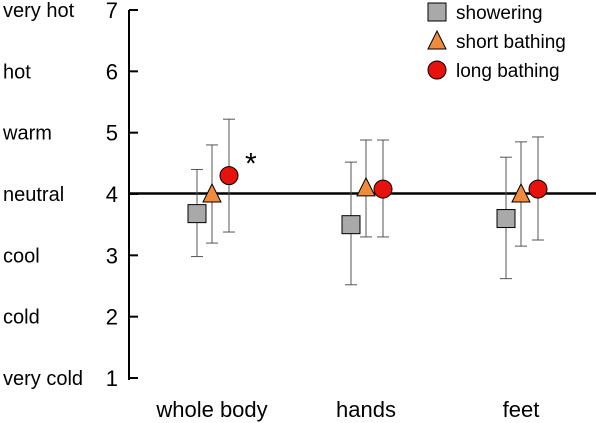 The height and width of the screenshot is (423, 596). I want to click on y-descriptor-label: cold, so click(21, 318).